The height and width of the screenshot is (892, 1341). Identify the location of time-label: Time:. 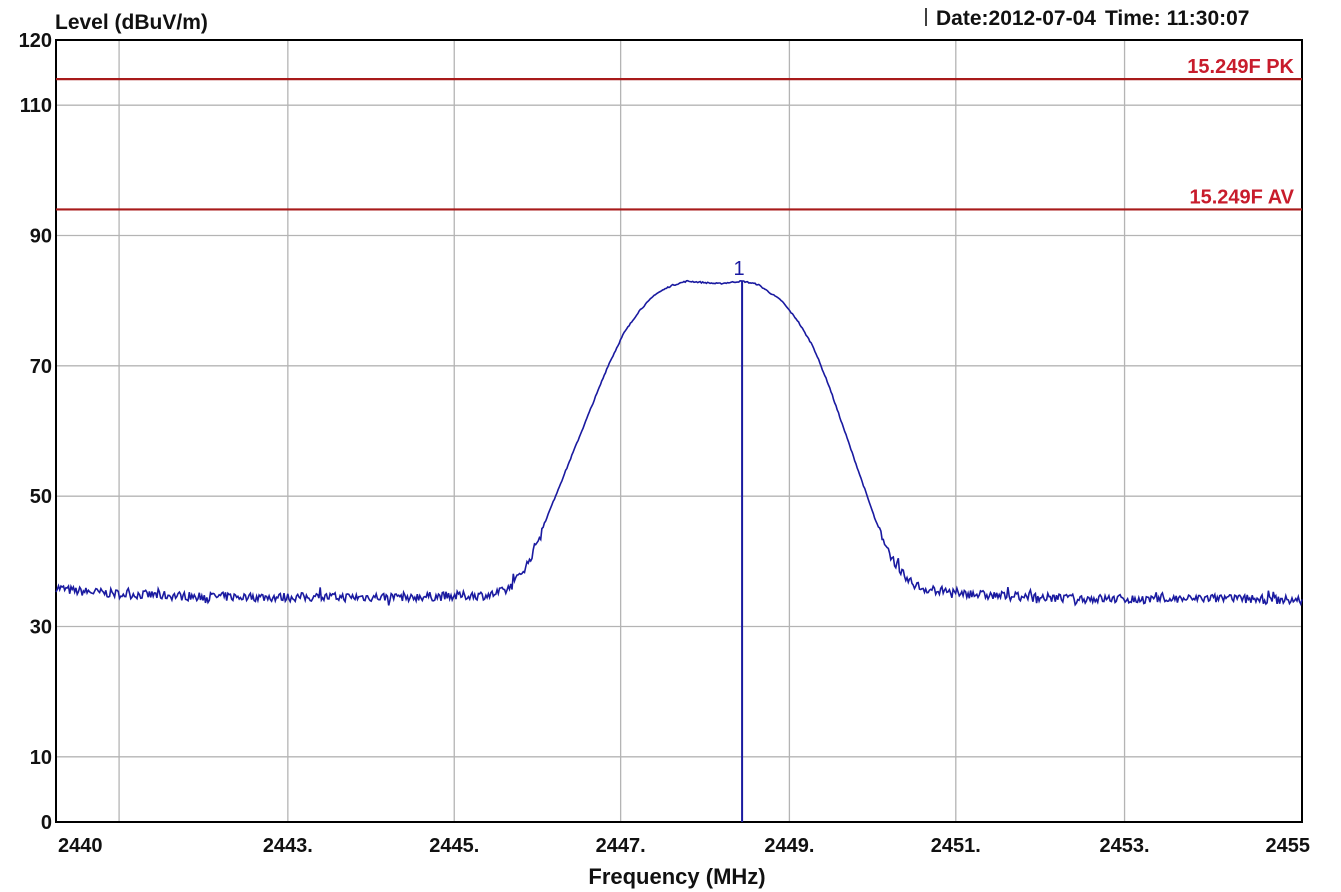
(1133, 18).